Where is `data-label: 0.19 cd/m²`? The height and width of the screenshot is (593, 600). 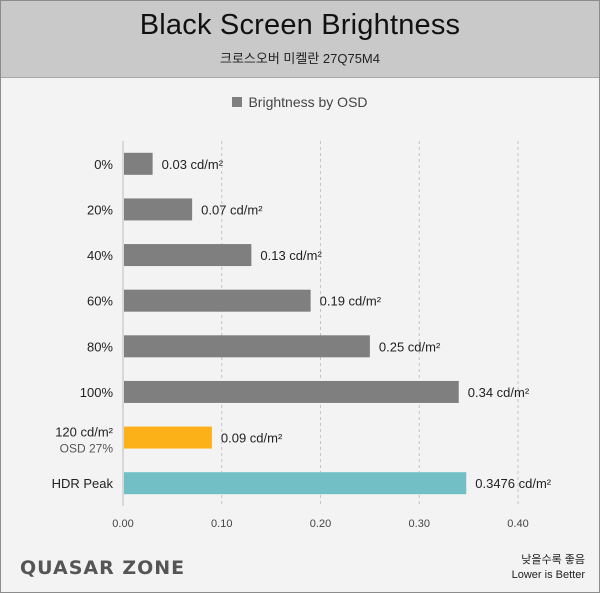 data-label: 0.19 cd/m² is located at coordinates (351, 301).